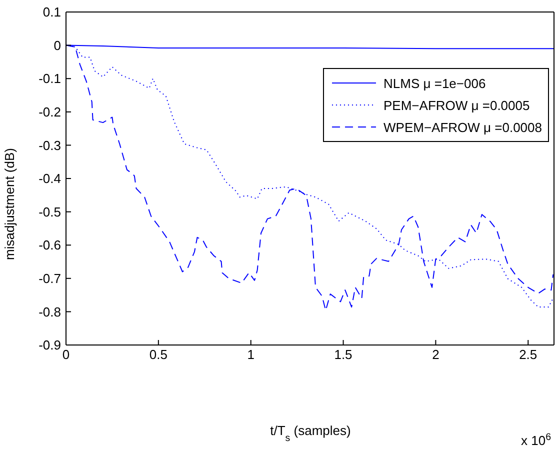 This screenshot has width=557, height=449. What do you see at coordinates (49, 145) in the screenshot?
I see `y-tick-label: -0.3` at bounding box center [49, 145].